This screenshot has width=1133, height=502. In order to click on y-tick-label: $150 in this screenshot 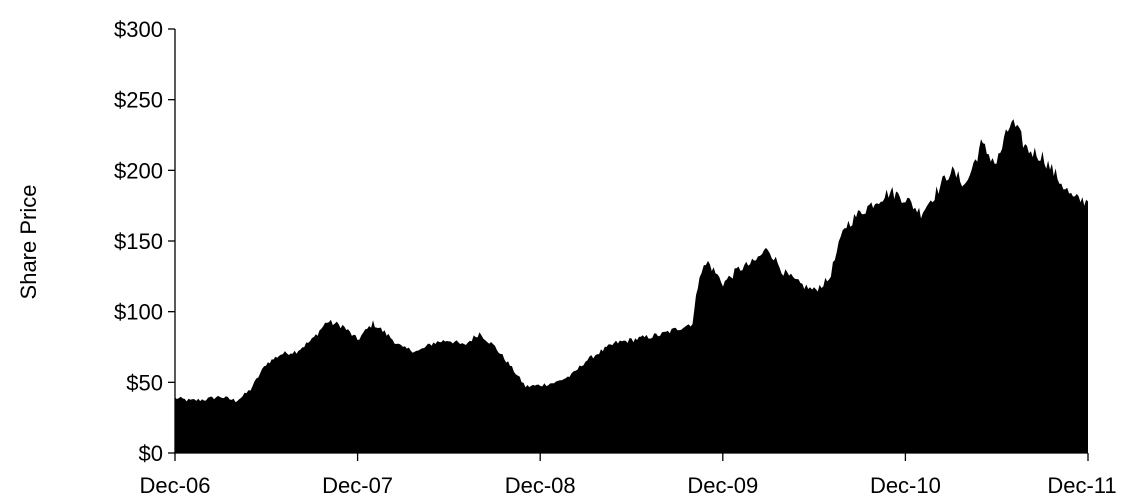, I will do `click(138, 241)`.